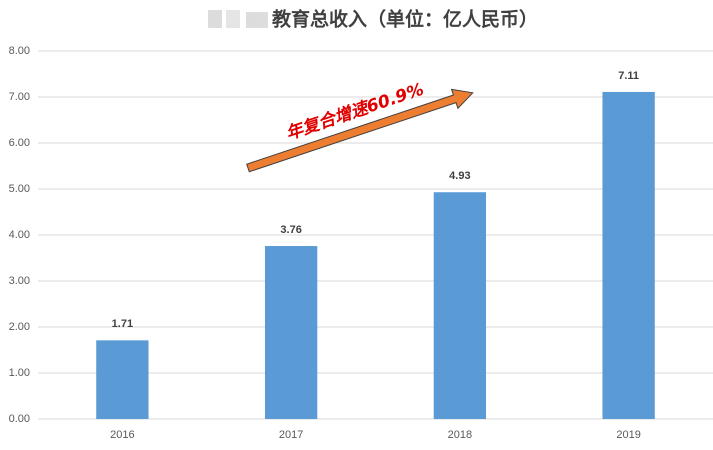  Describe the element at coordinates (122, 435) in the screenshot. I see `x-tick-label: 2016` at that location.